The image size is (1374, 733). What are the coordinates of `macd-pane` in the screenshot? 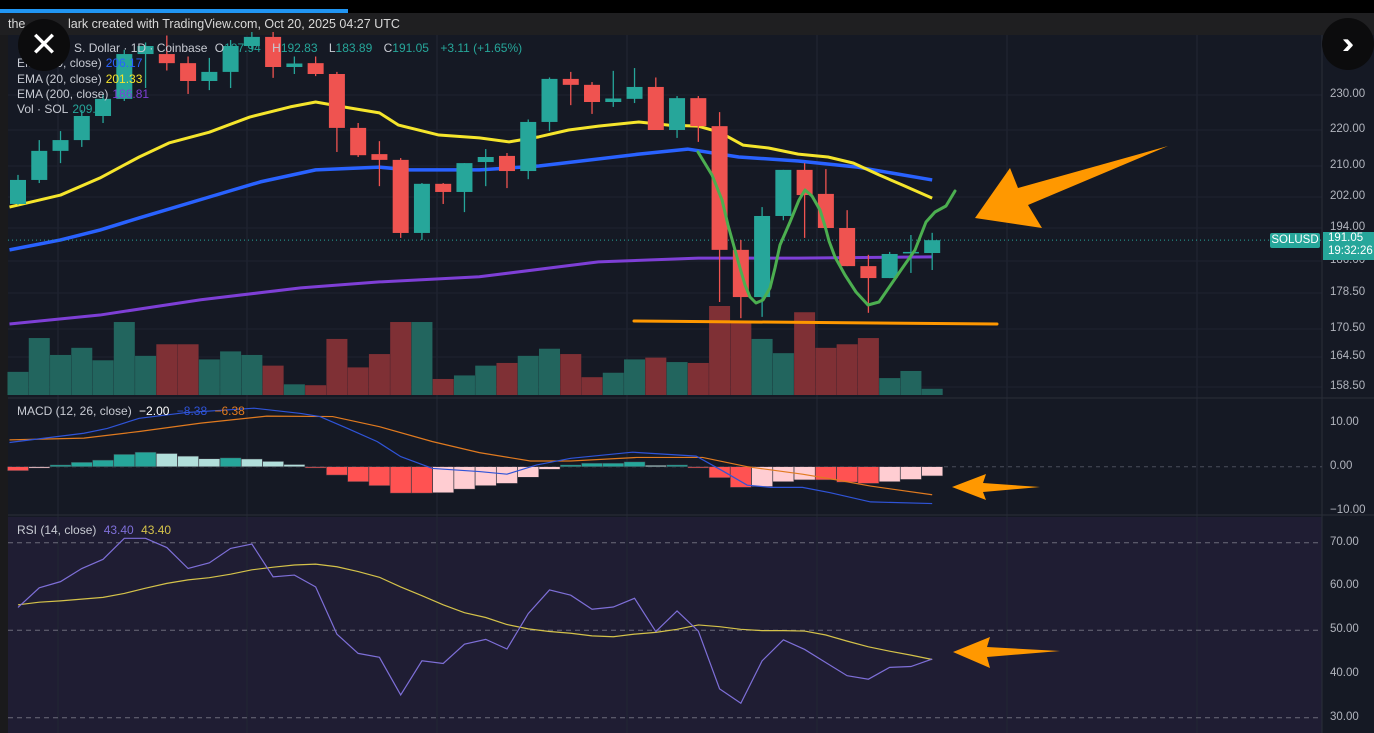 It's located at (664, 456).